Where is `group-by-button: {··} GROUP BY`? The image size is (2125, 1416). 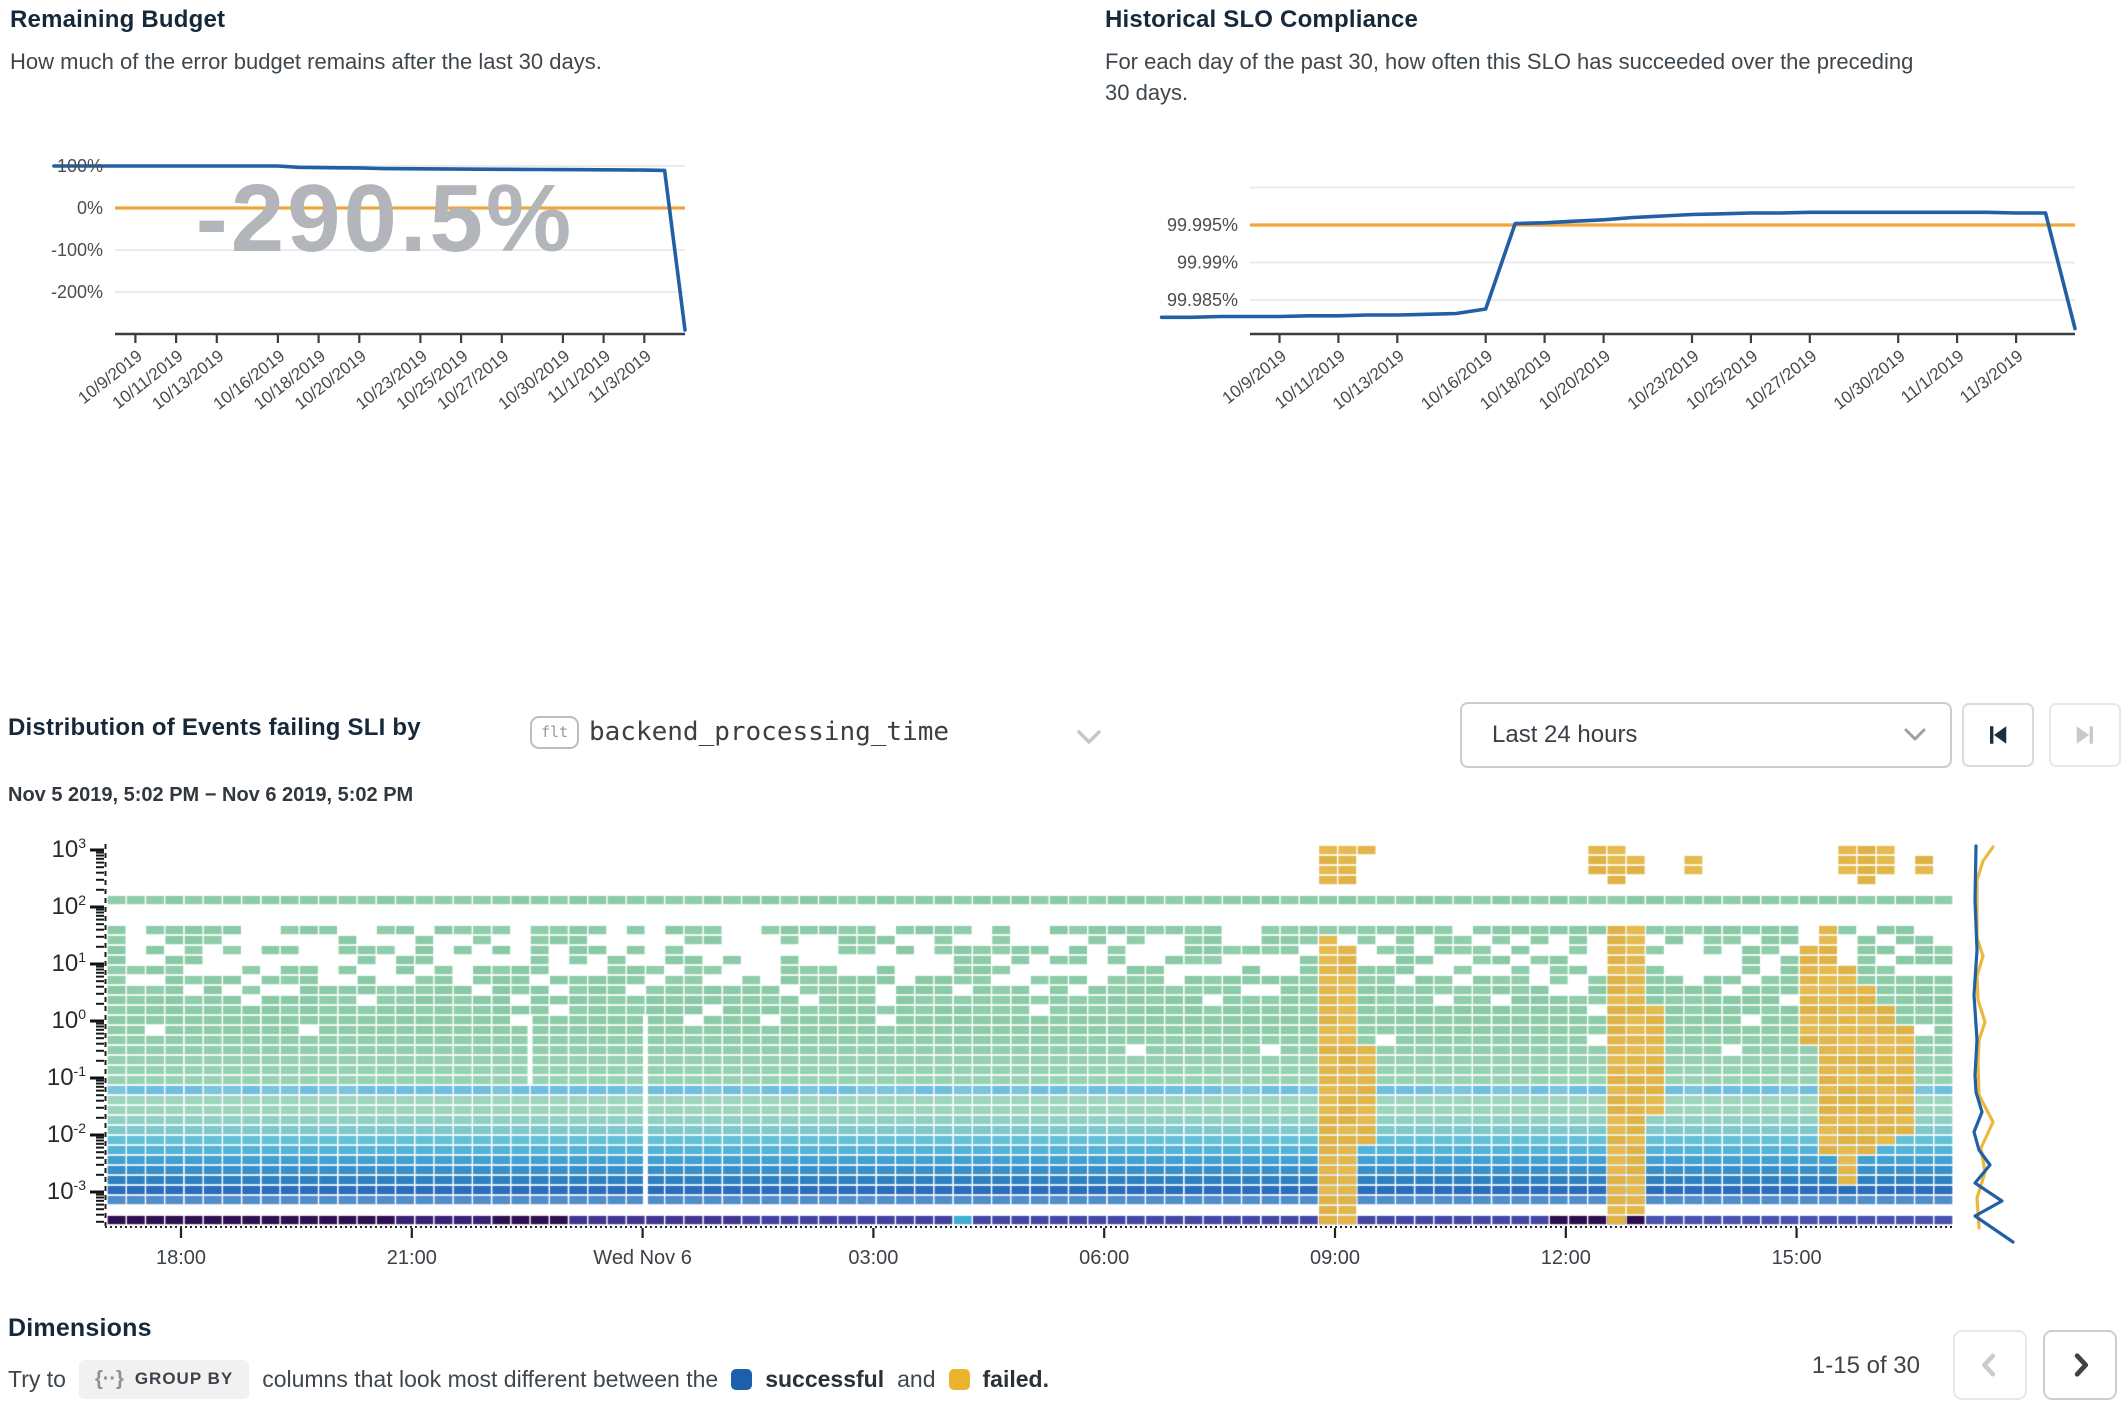 group-by-button: {··} GROUP BY is located at coordinates (164, 1379).